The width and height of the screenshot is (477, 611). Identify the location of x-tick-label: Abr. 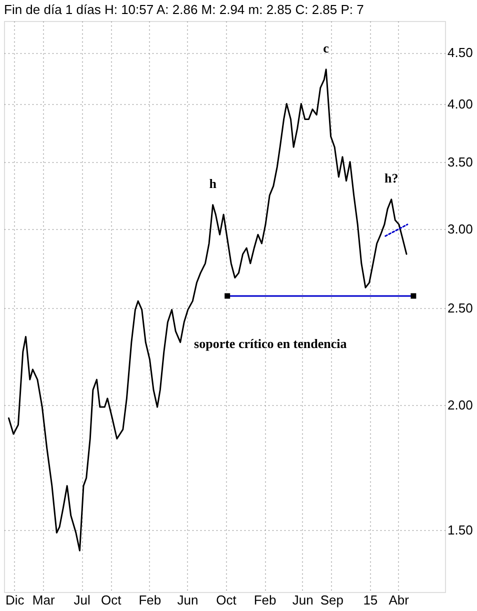
(399, 600).